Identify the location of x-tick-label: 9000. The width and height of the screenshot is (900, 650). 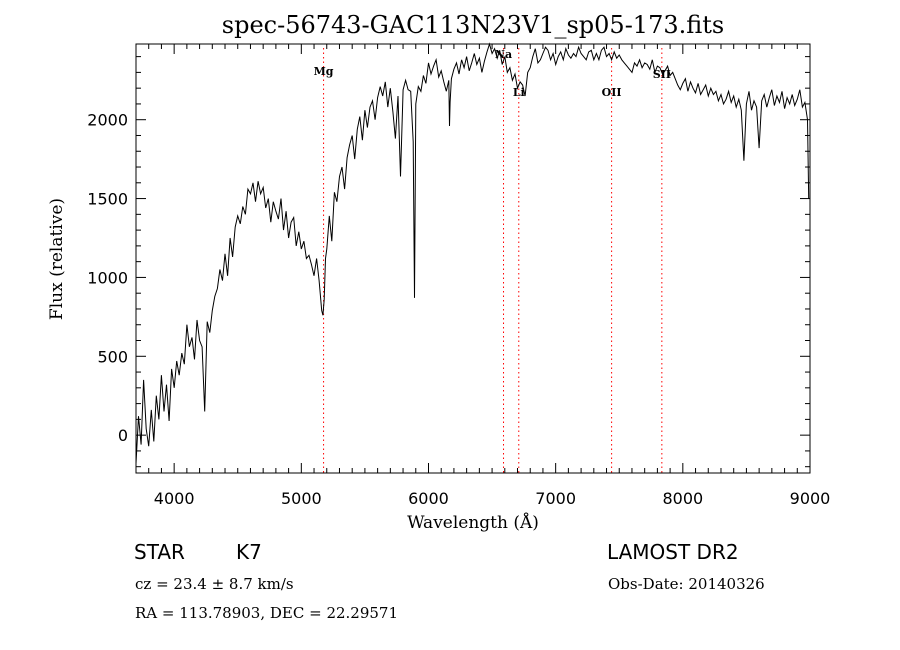
(810, 498).